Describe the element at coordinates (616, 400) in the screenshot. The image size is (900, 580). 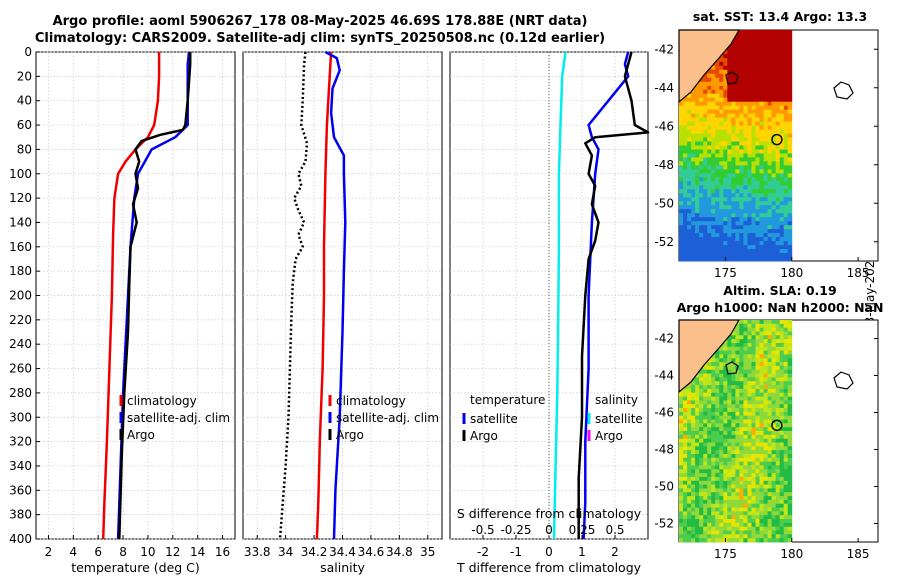
I see `legend-title-salinity: salinity` at that location.